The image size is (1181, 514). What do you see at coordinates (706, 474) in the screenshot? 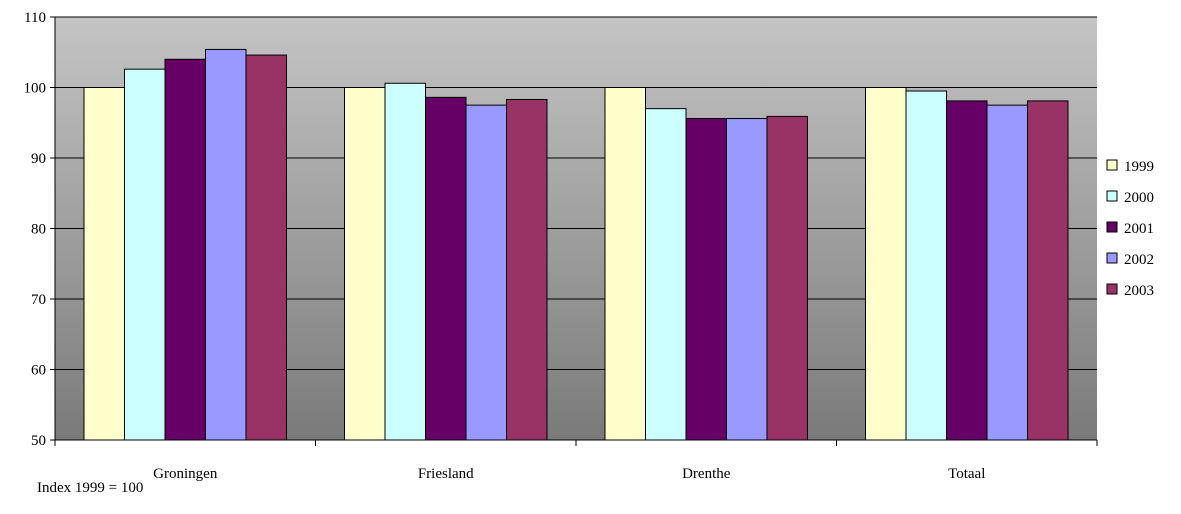
I see `x-tick-label: Drenthe` at bounding box center [706, 474].